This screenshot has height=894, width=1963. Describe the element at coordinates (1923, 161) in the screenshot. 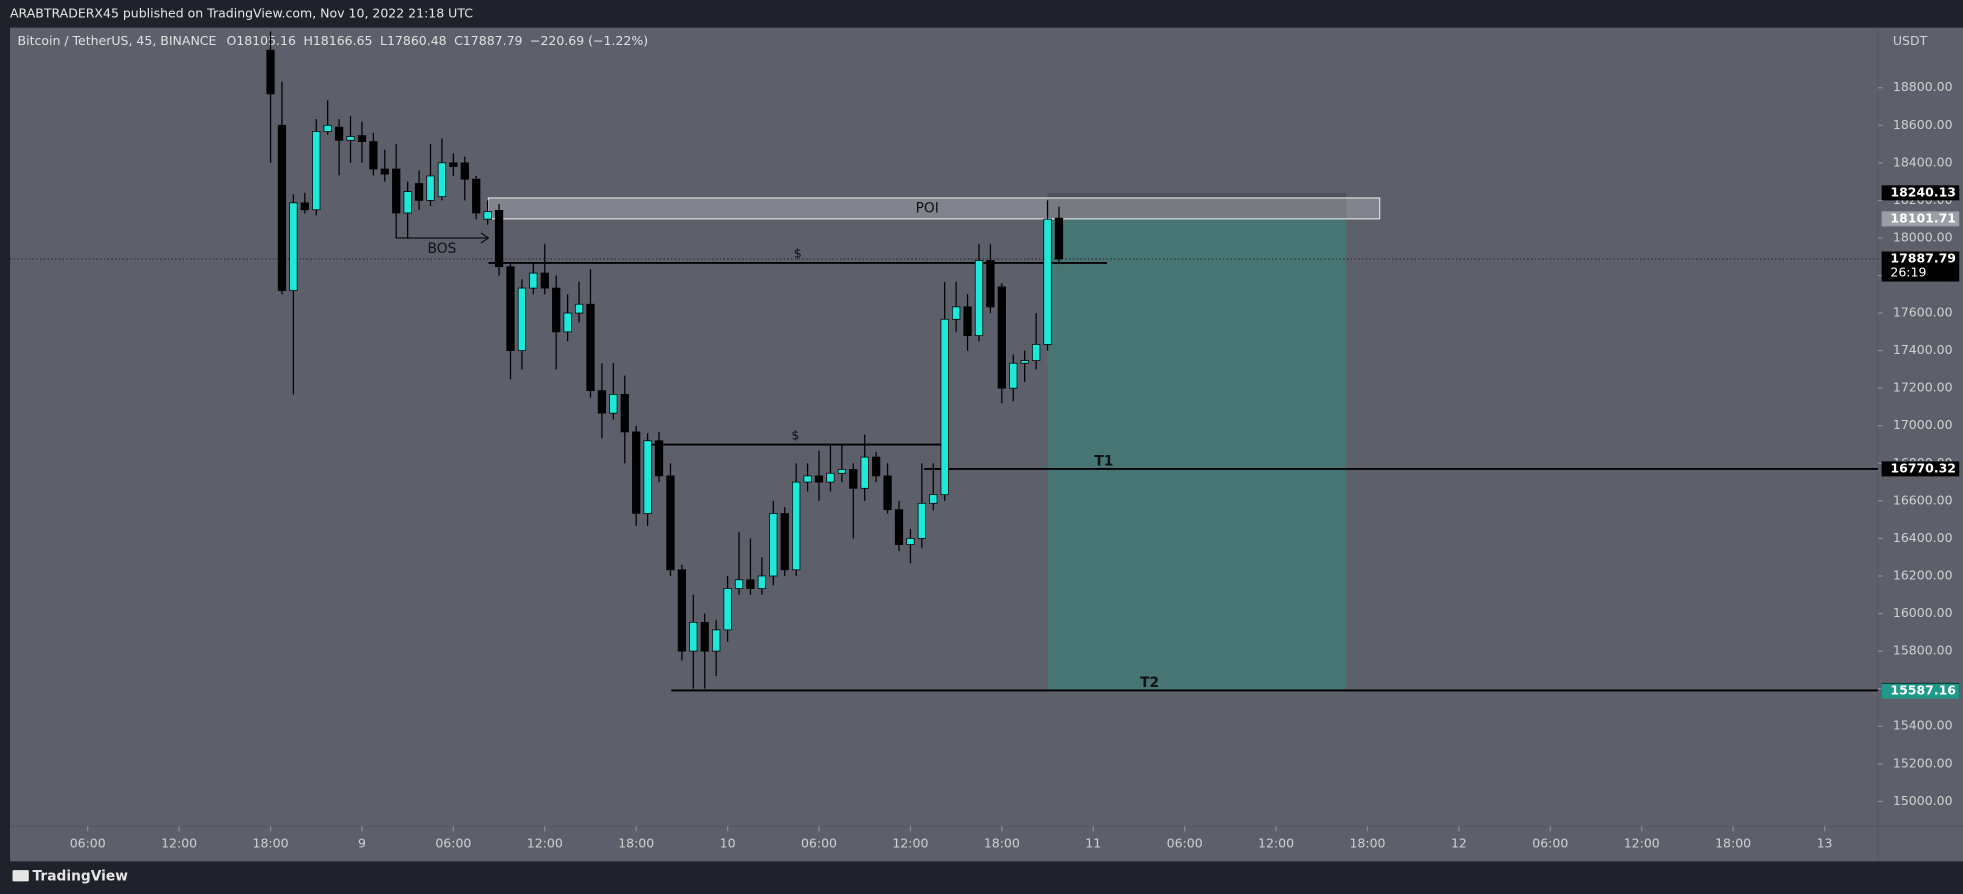

I see `y-tick-label: 18400.00` at that location.